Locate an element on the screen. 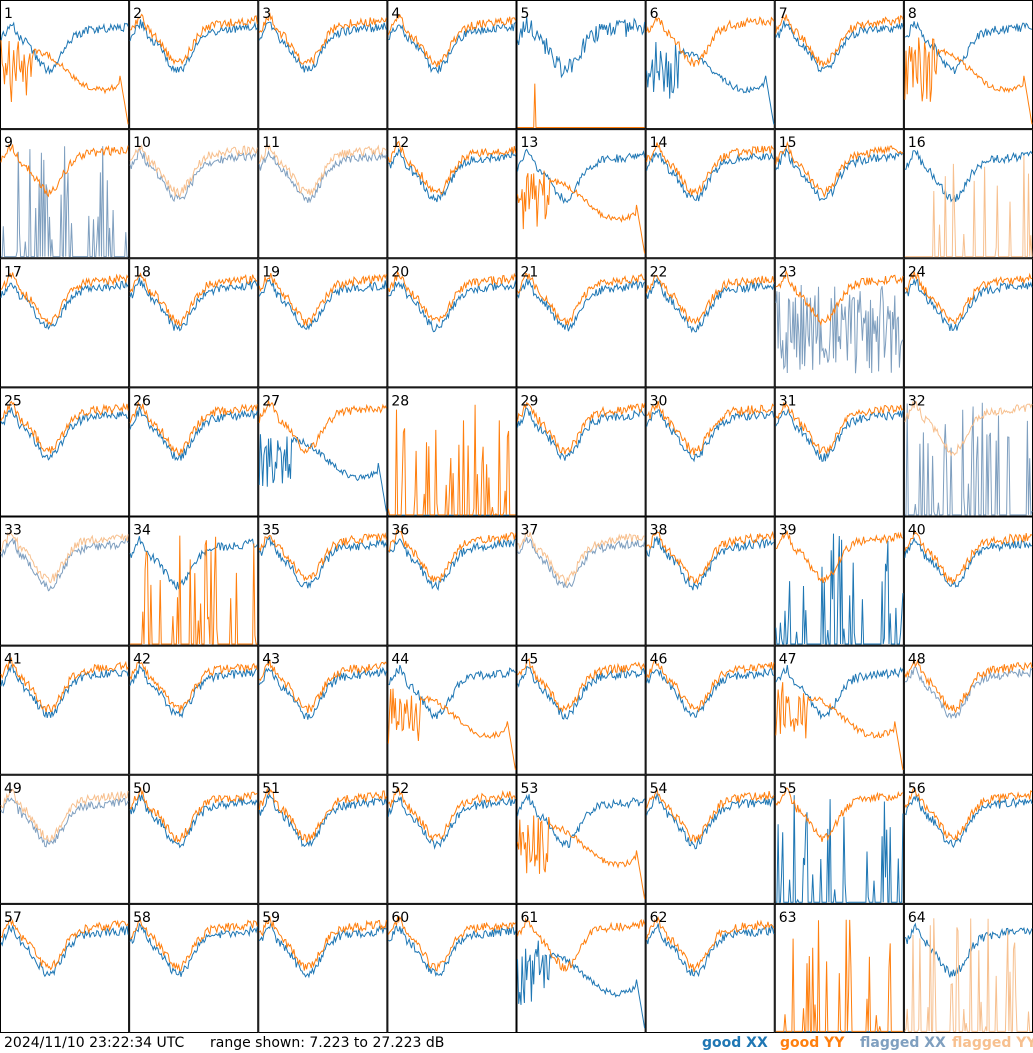 The width and height of the screenshot is (1033, 1053). panel-42: 42 is located at coordinates (194, 710).